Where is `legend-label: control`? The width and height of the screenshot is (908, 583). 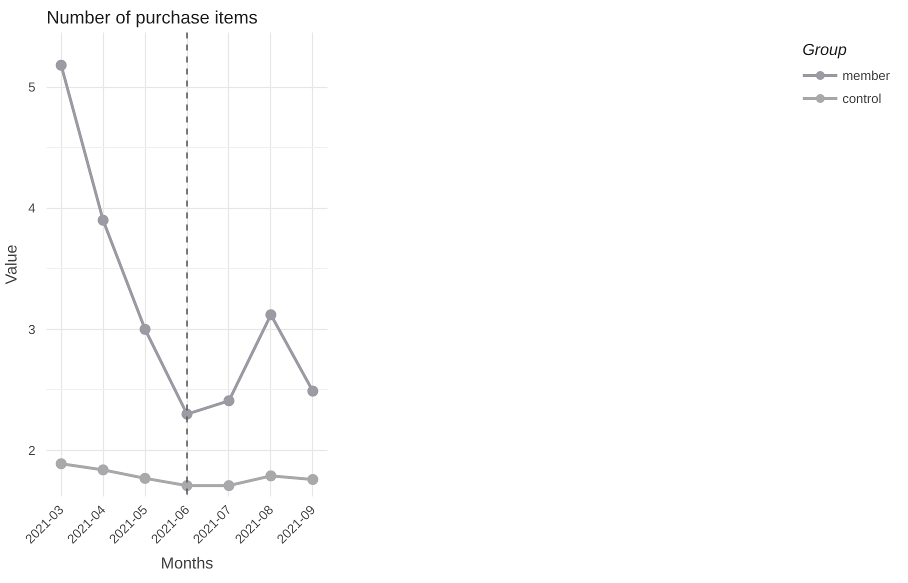 legend-label: control is located at coordinates (862, 98).